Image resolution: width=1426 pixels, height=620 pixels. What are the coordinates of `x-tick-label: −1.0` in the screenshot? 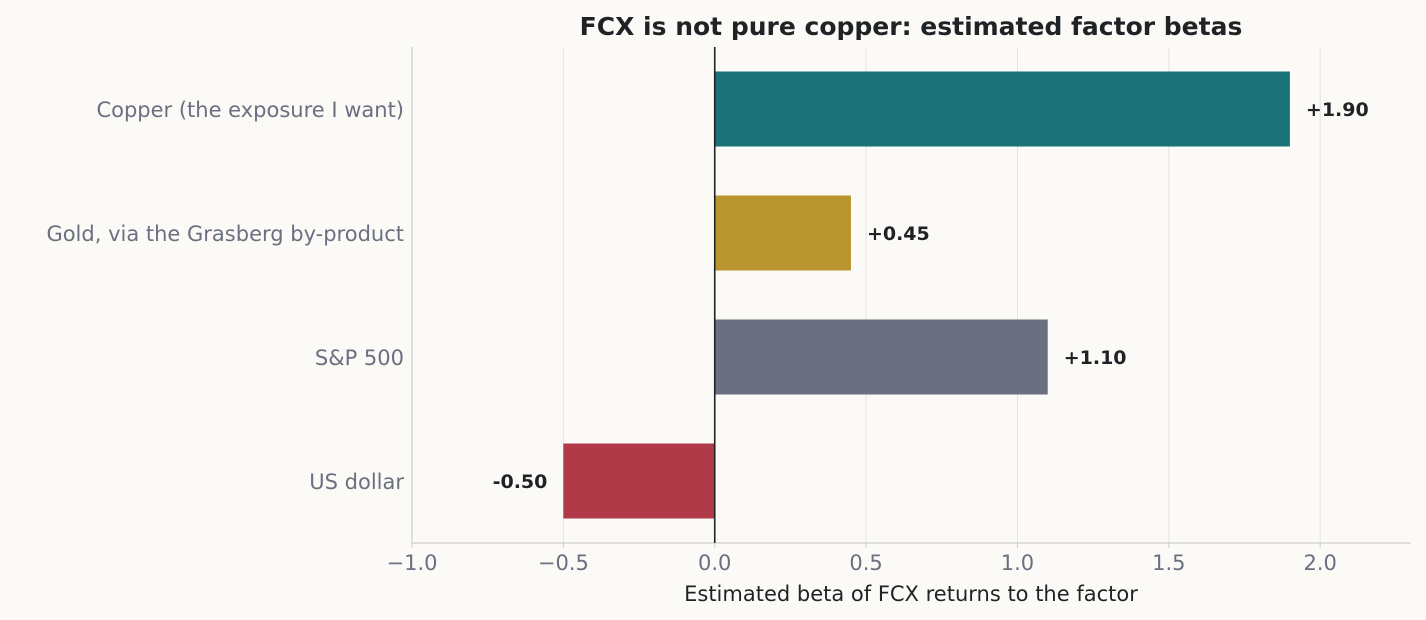 It's located at (412, 563).